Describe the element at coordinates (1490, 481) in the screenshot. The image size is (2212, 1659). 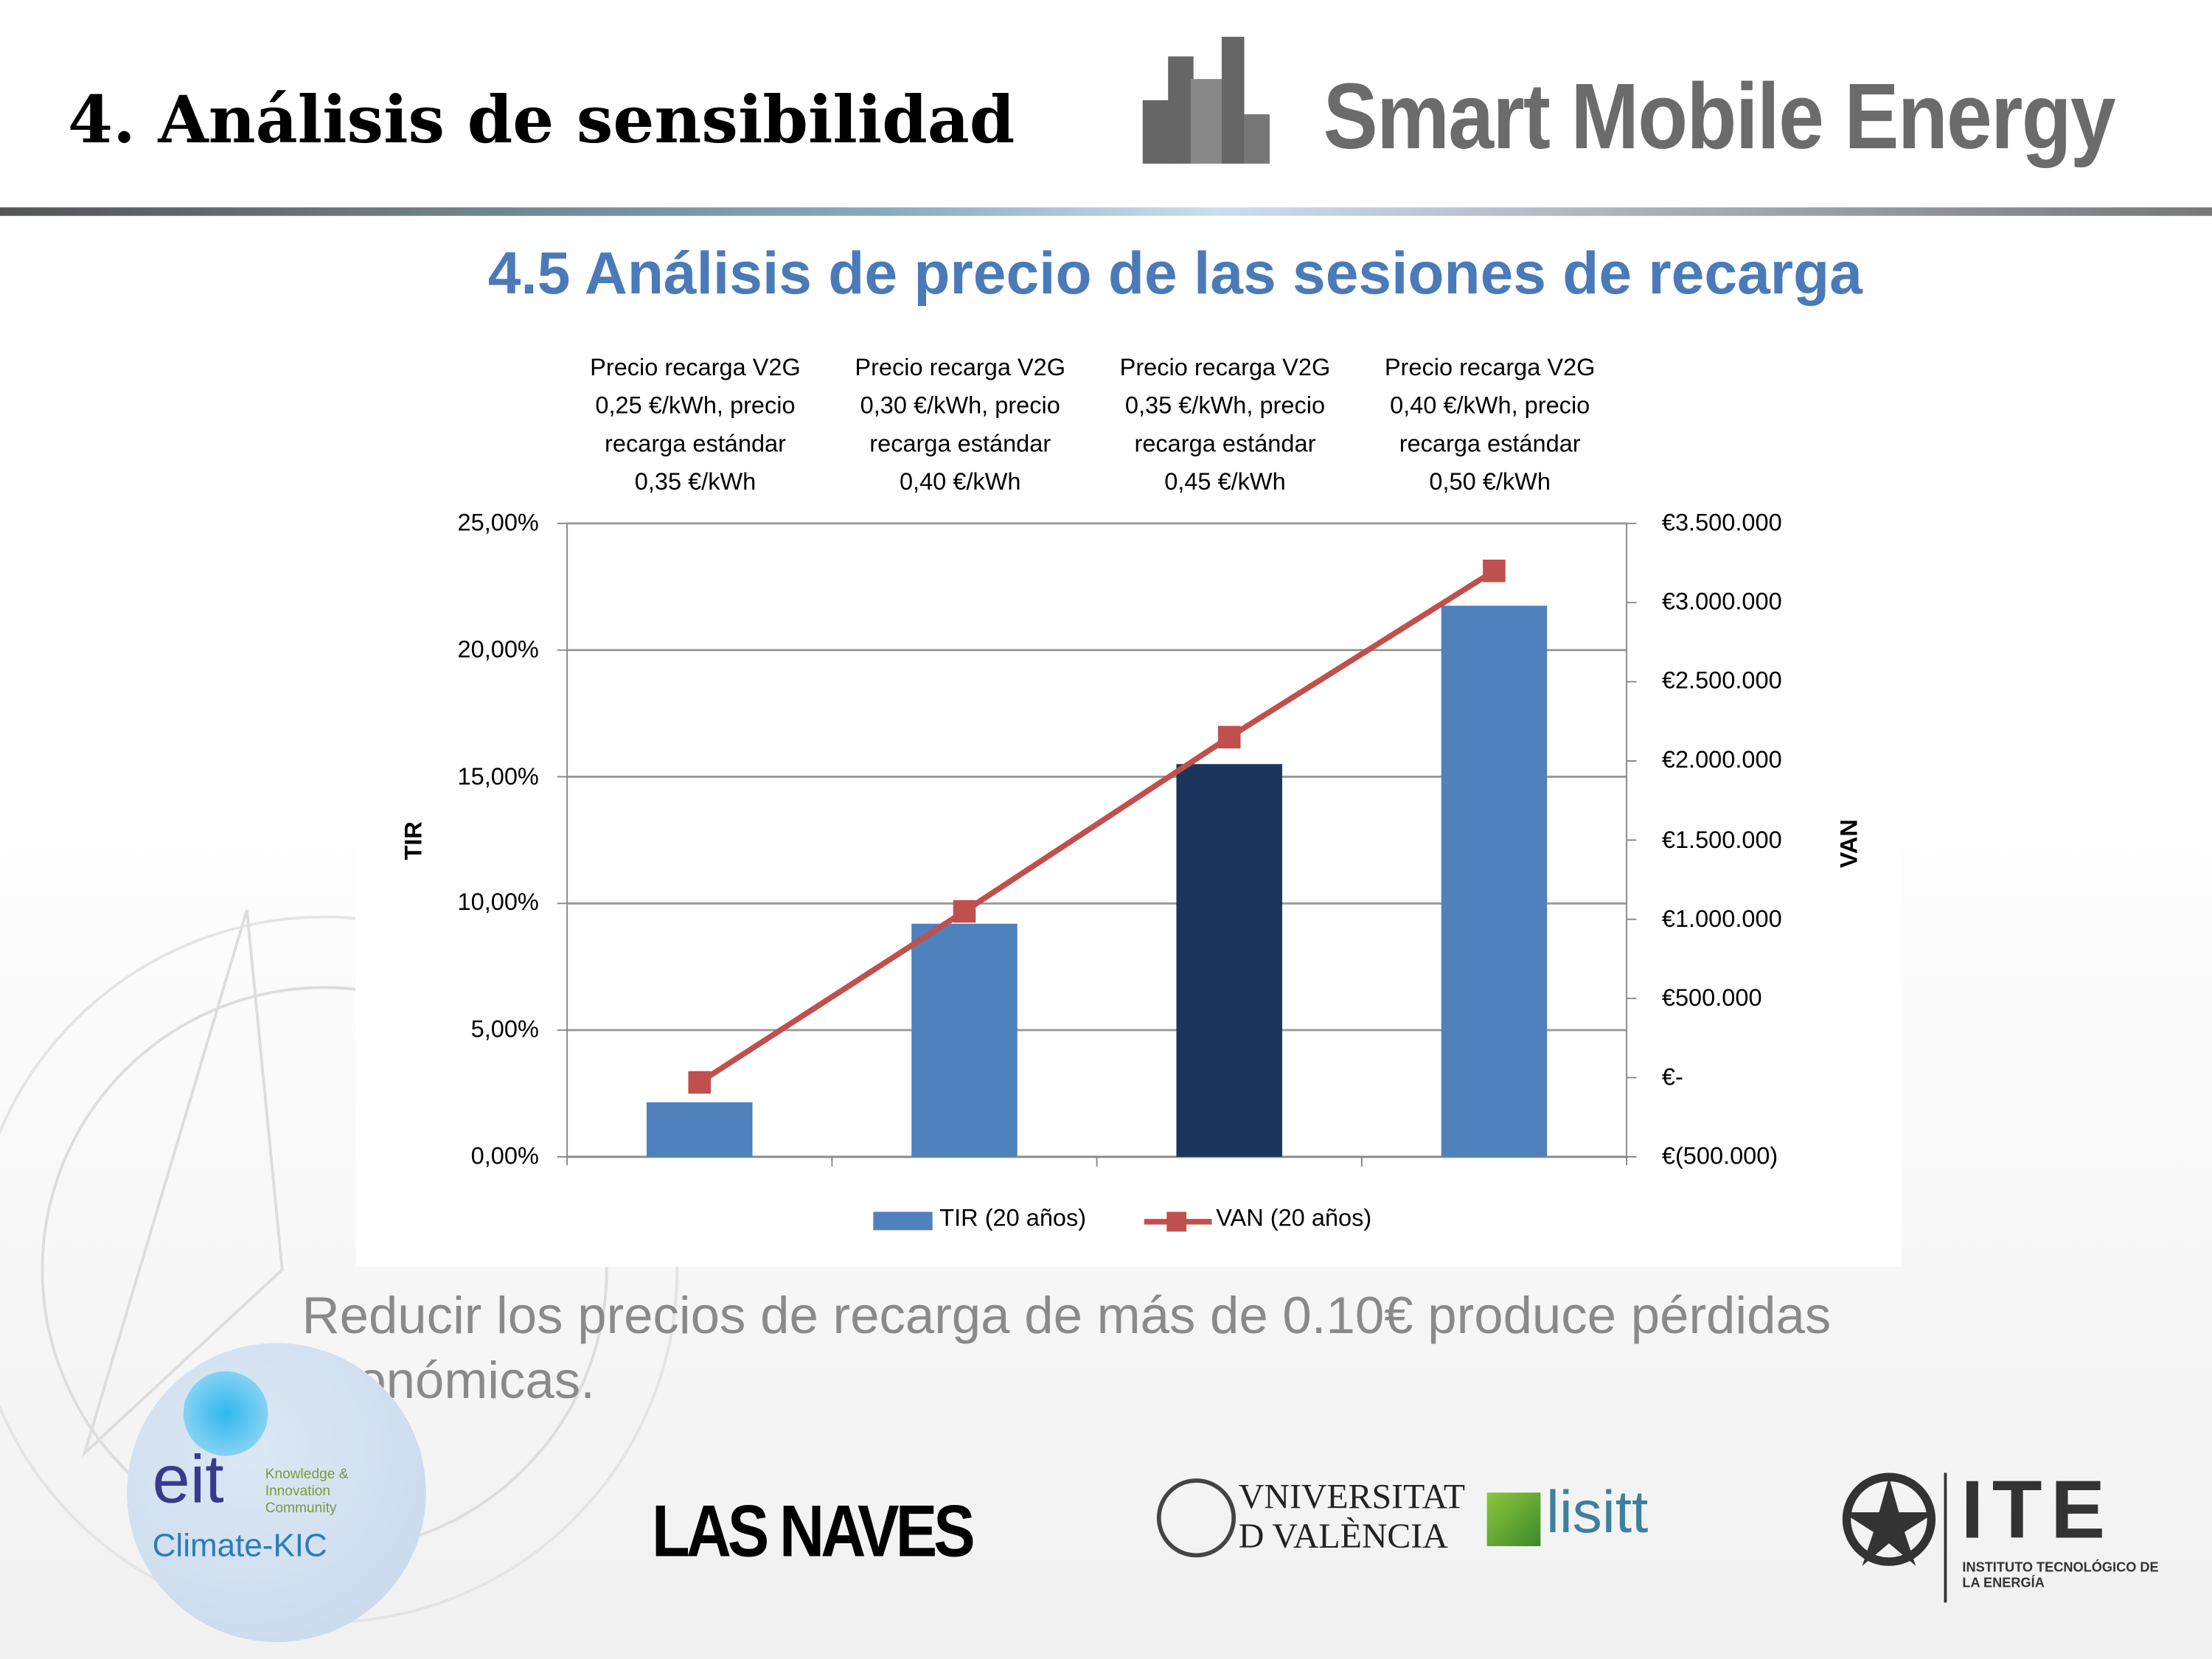
I see `category-label-line: 0,50 €/kWh` at that location.